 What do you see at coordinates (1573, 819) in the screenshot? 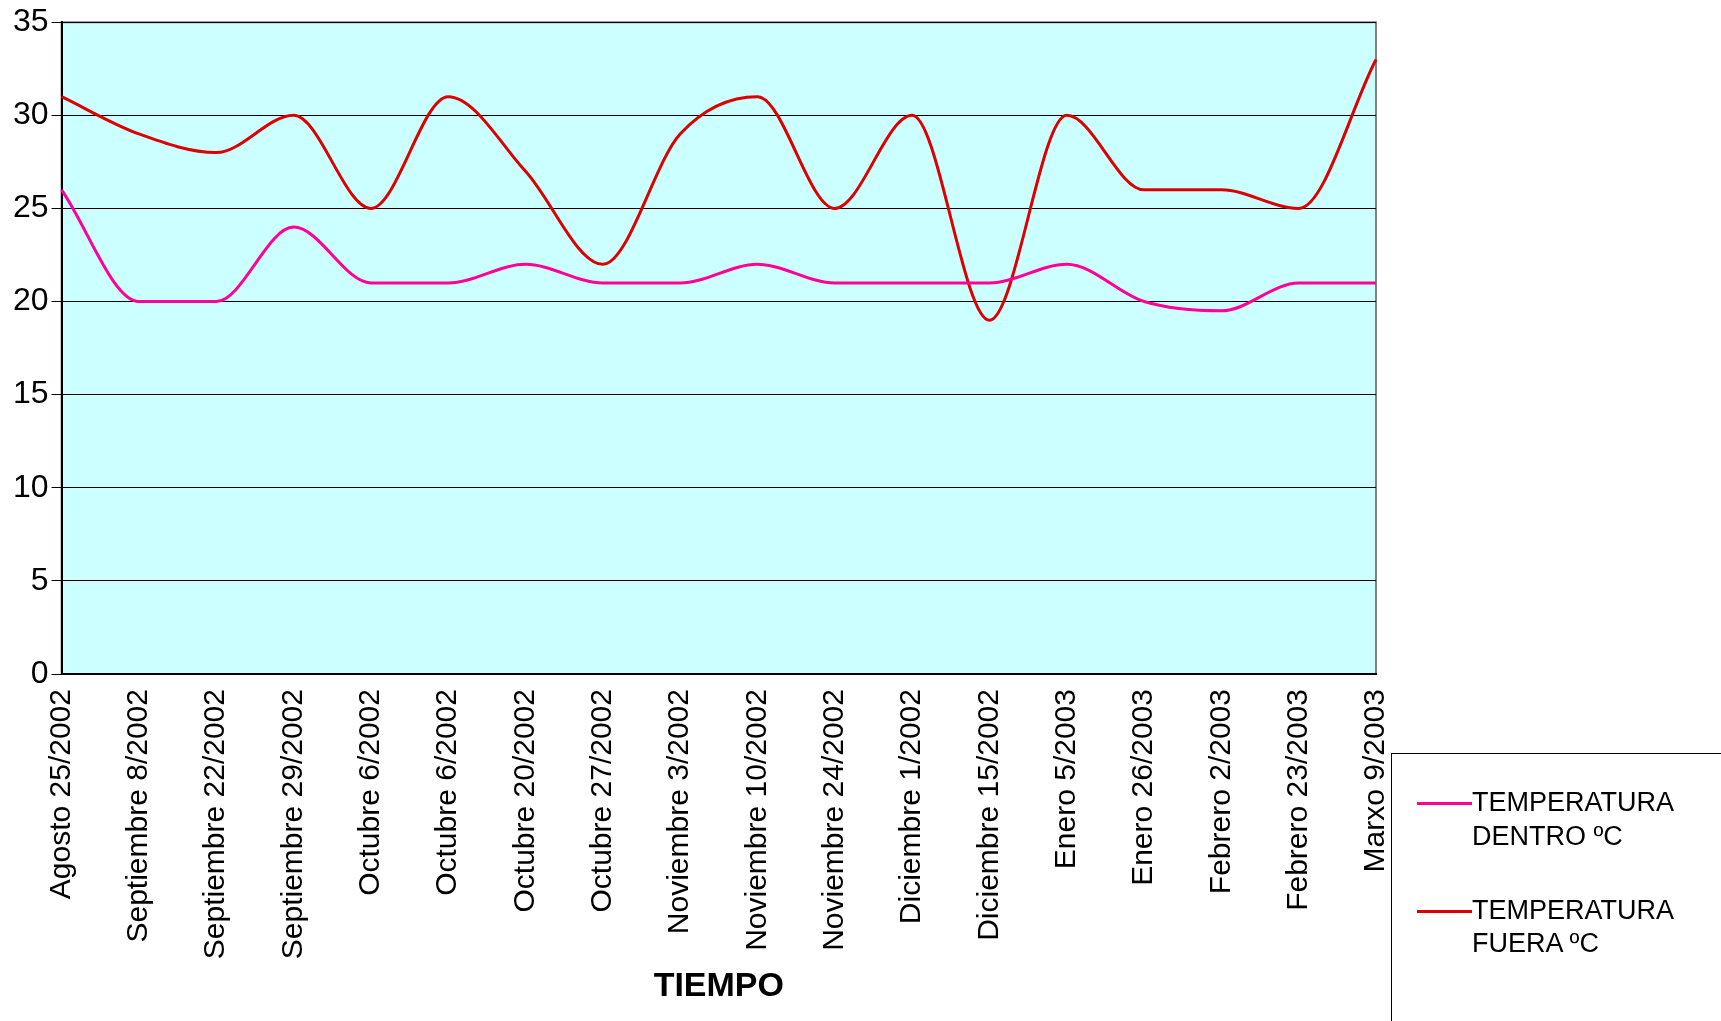
I see `legend-label: TEMPERATURA DENTRO ºC` at bounding box center [1573, 819].